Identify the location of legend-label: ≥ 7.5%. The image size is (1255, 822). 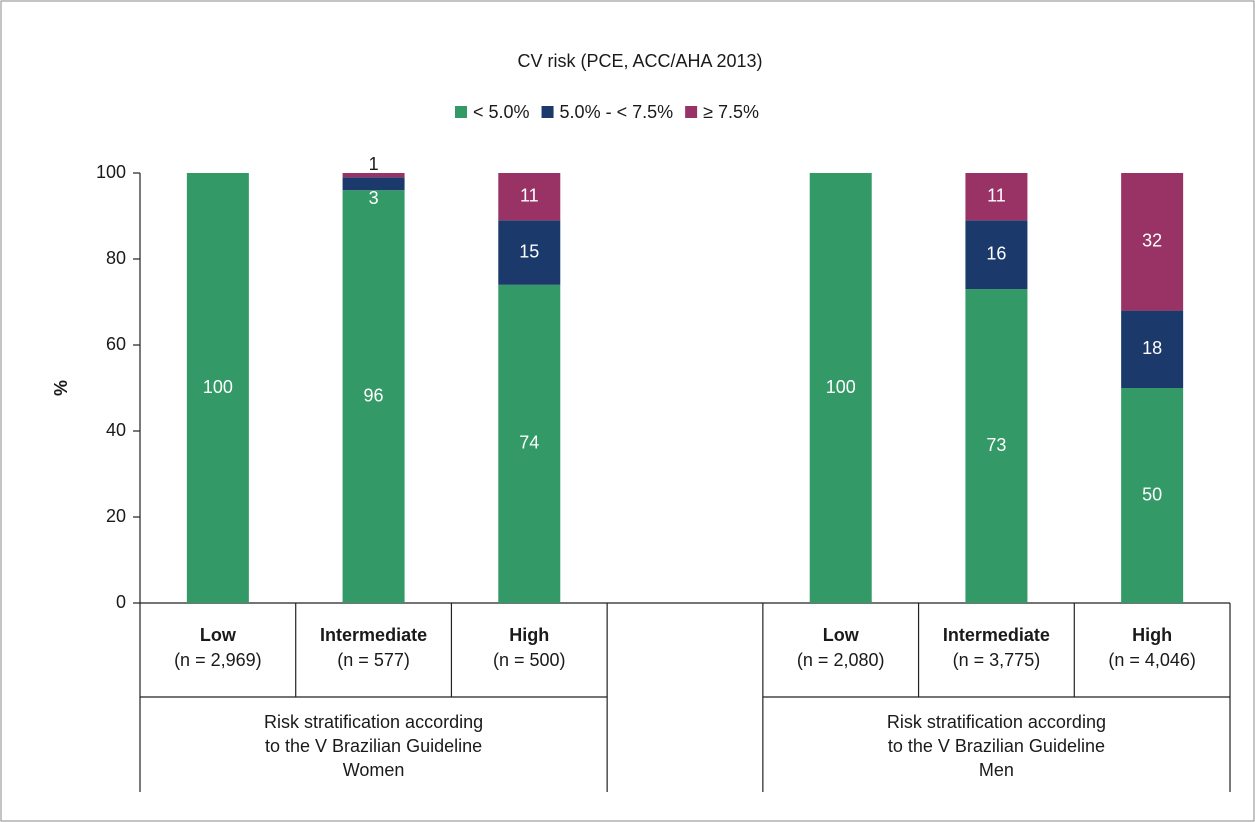
(731, 112).